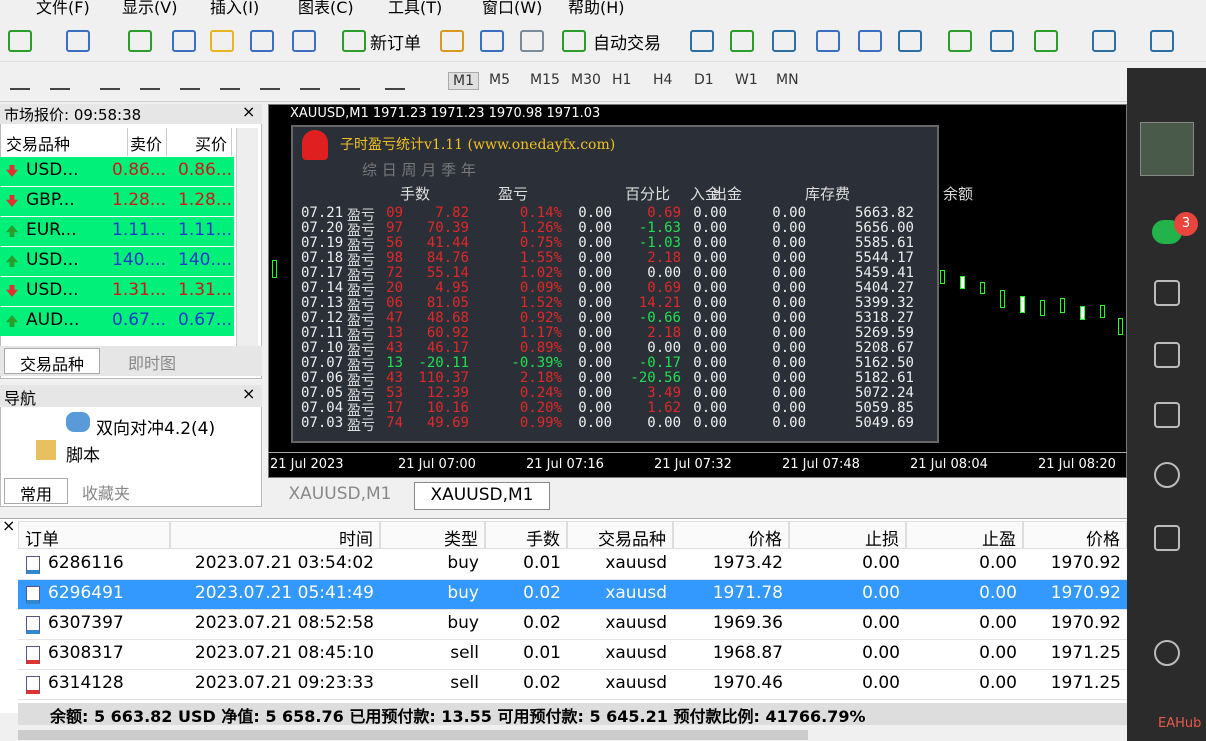  What do you see at coordinates (512, 9) in the screenshot?
I see `menu-item: 窗口(W)` at bounding box center [512, 9].